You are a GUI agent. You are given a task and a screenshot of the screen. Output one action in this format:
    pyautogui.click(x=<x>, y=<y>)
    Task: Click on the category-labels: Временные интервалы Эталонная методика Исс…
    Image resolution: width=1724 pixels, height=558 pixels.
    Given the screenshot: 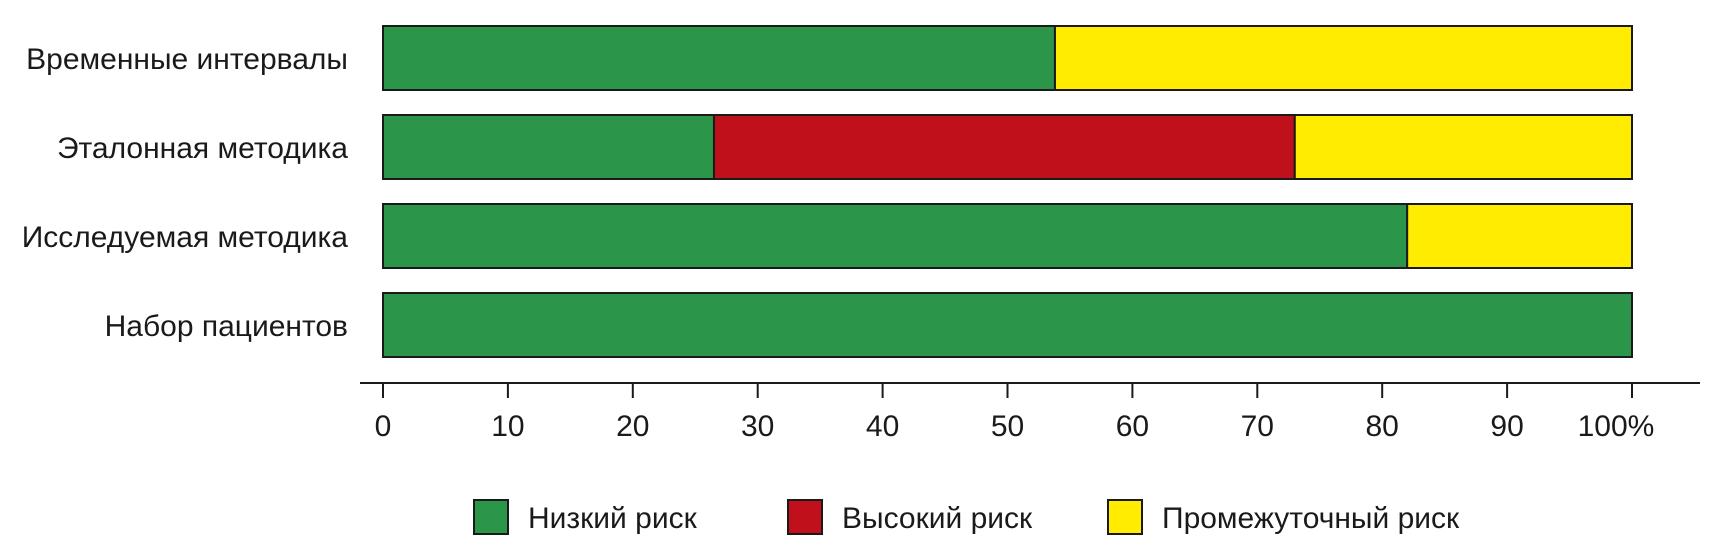 What is the action you would take?
    pyautogui.click(x=185, y=193)
    